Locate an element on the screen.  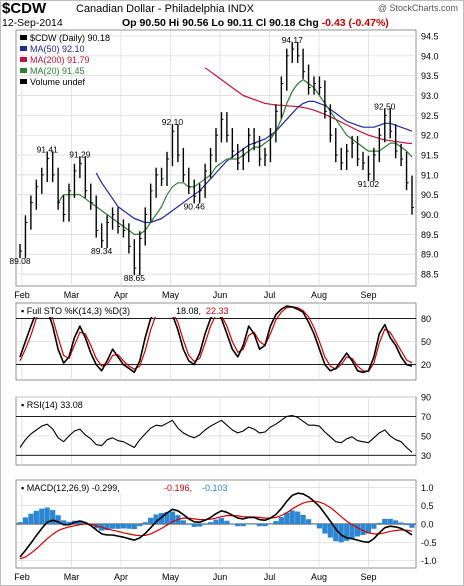
x-tick-label-bottom-aug: Aug is located at coordinates (319, 577).